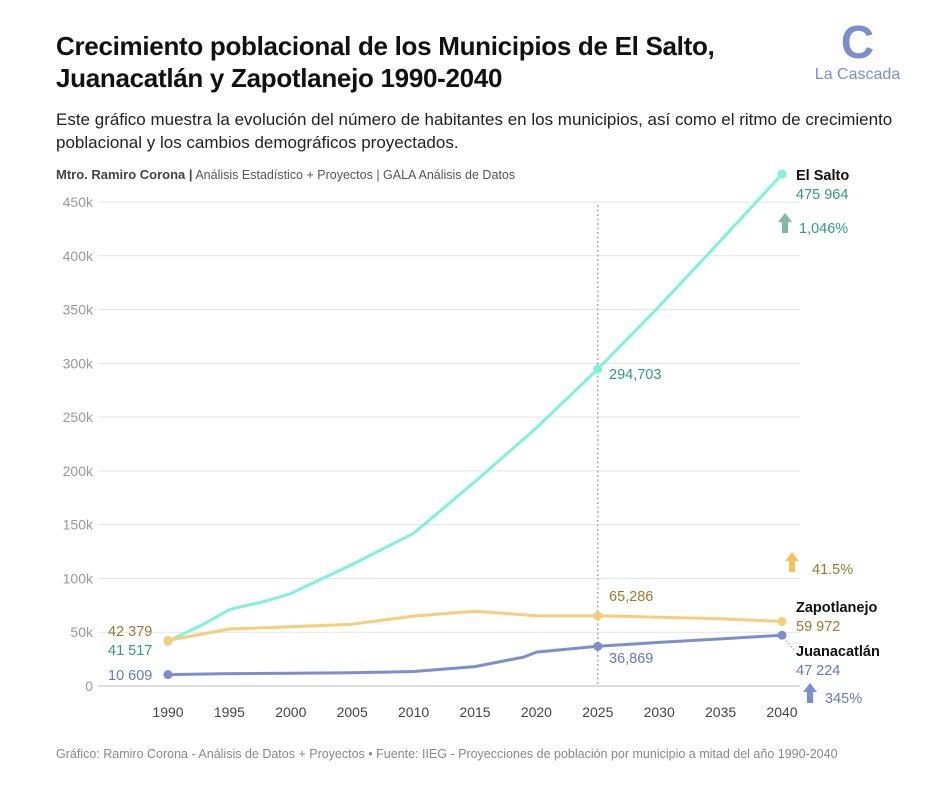  I want to click on x-tick-label: 1995, so click(229, 712).